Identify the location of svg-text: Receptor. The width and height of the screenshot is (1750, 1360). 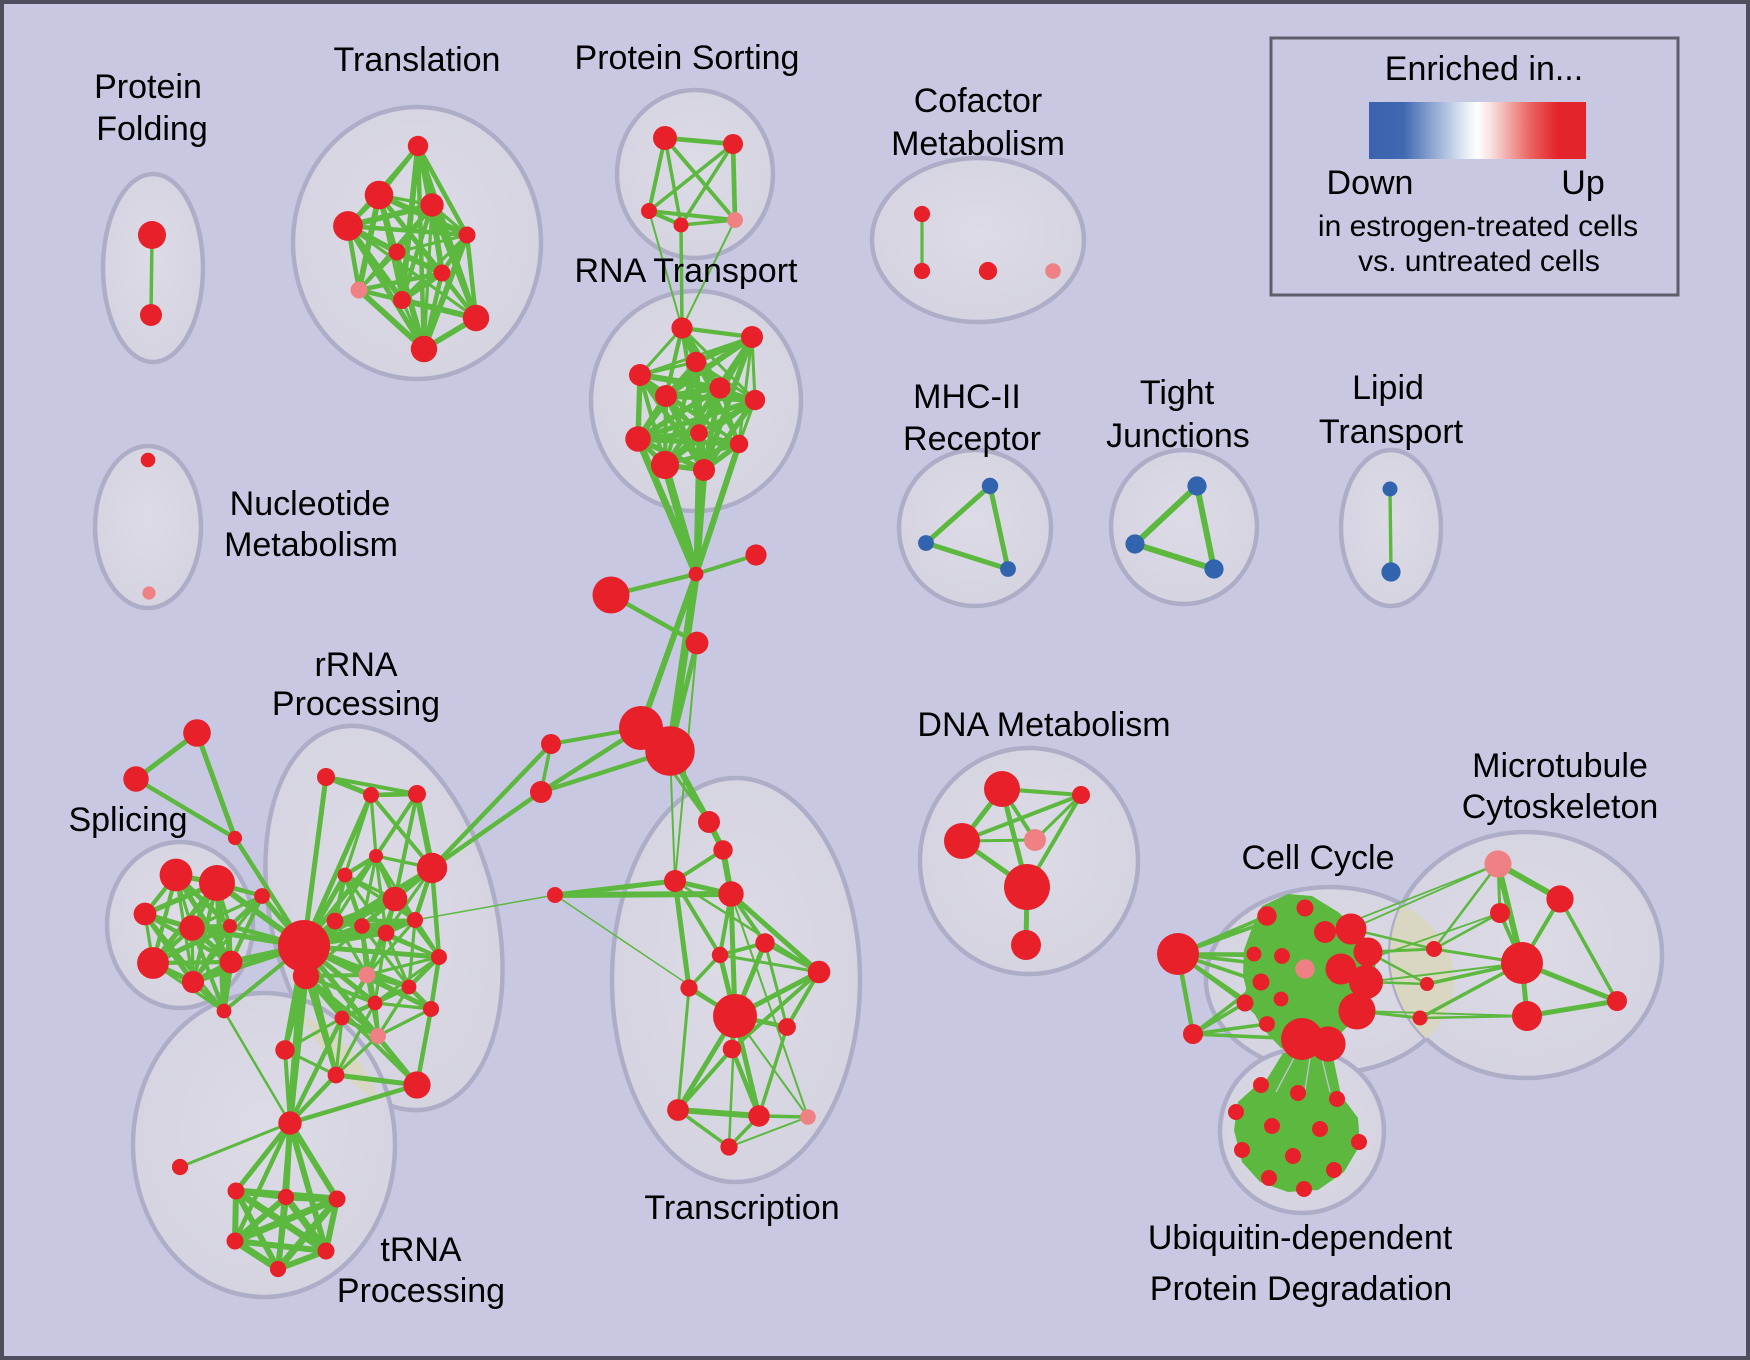
(972, 439).